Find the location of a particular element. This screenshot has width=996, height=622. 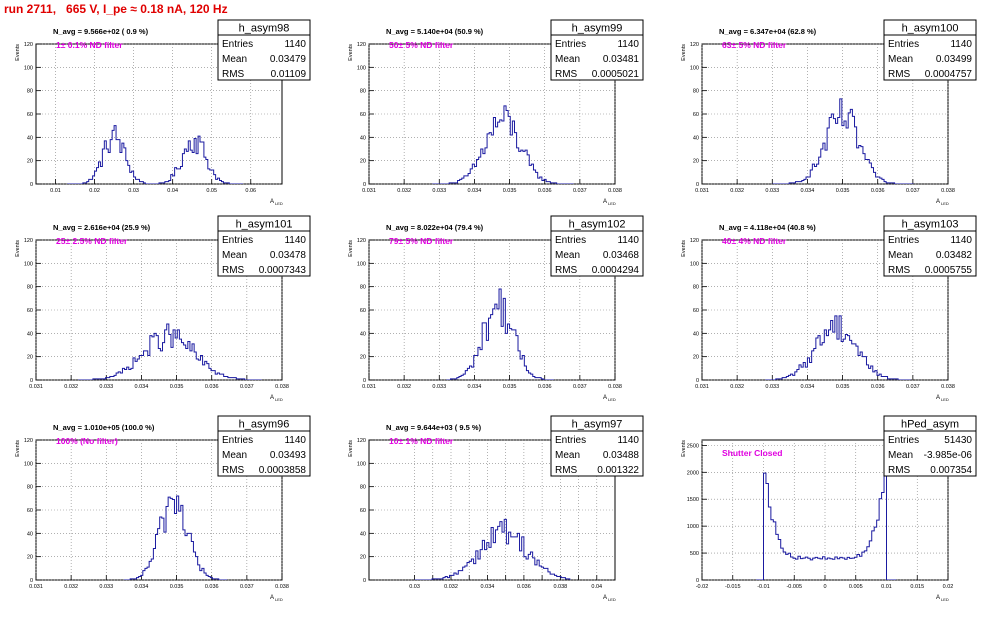

x-tick-label: -0.005 is located at coordinates (794, 587).